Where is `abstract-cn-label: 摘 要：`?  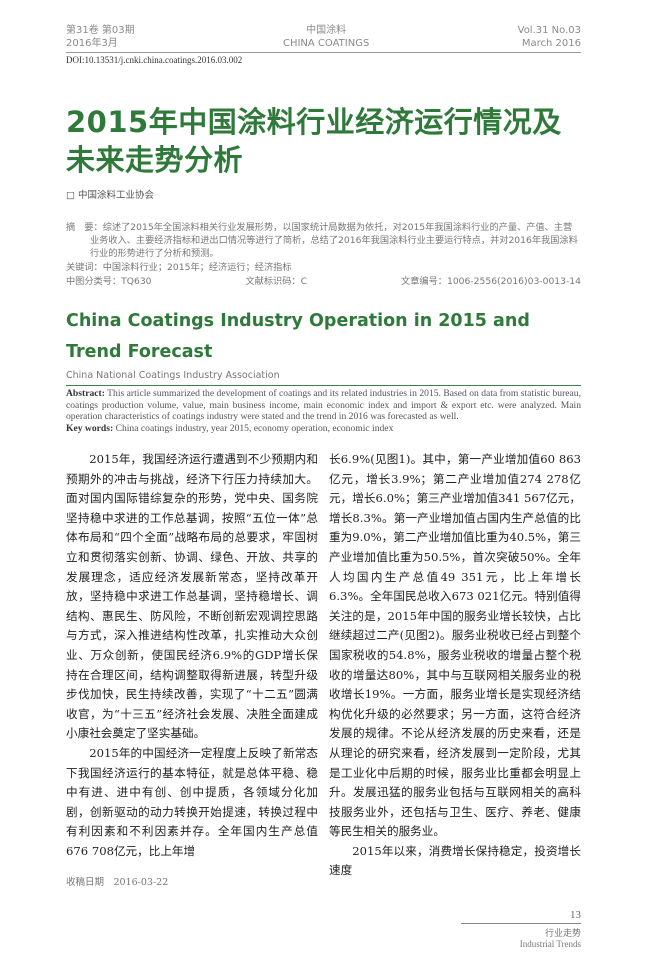
abstract-cn-label: 摘 要： is located at coordinates (84, 227).